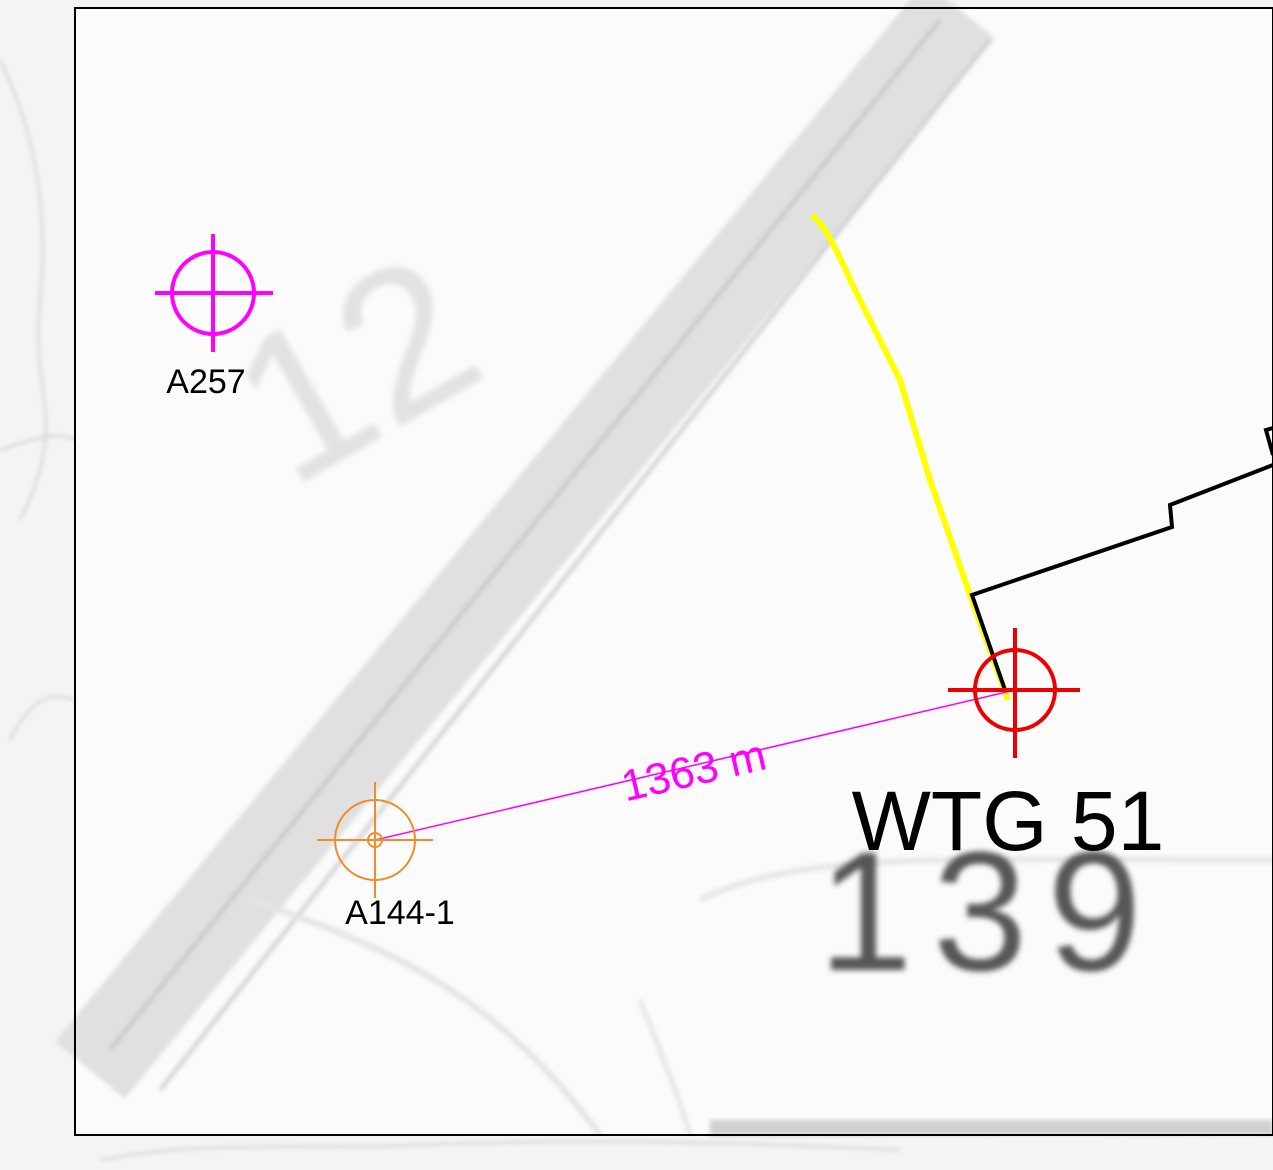 This screenshot has height=1170, width=1273. Describe the element at coordinates (400, 913) in the screenshot. I see `marker-label: A144-1` at that location.